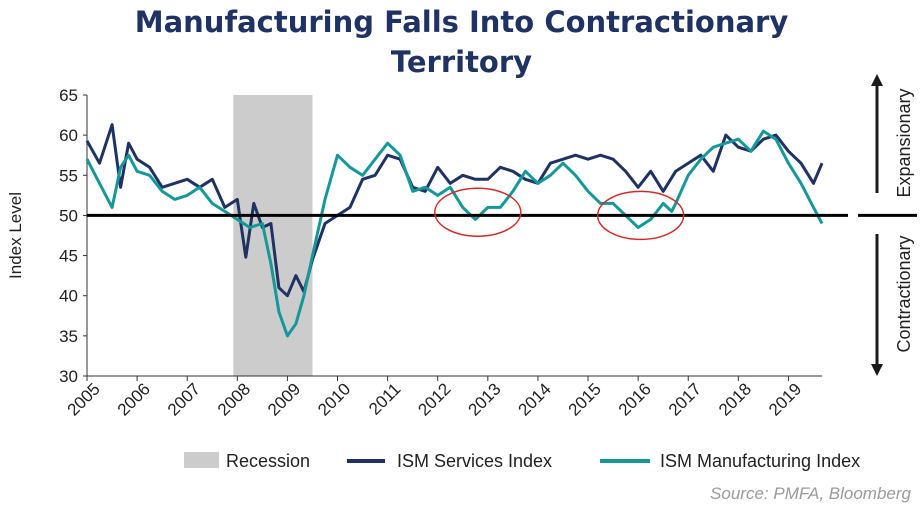 The image size is (923, 515). I want to click on y-tick-label: 35, so click(68, 336).